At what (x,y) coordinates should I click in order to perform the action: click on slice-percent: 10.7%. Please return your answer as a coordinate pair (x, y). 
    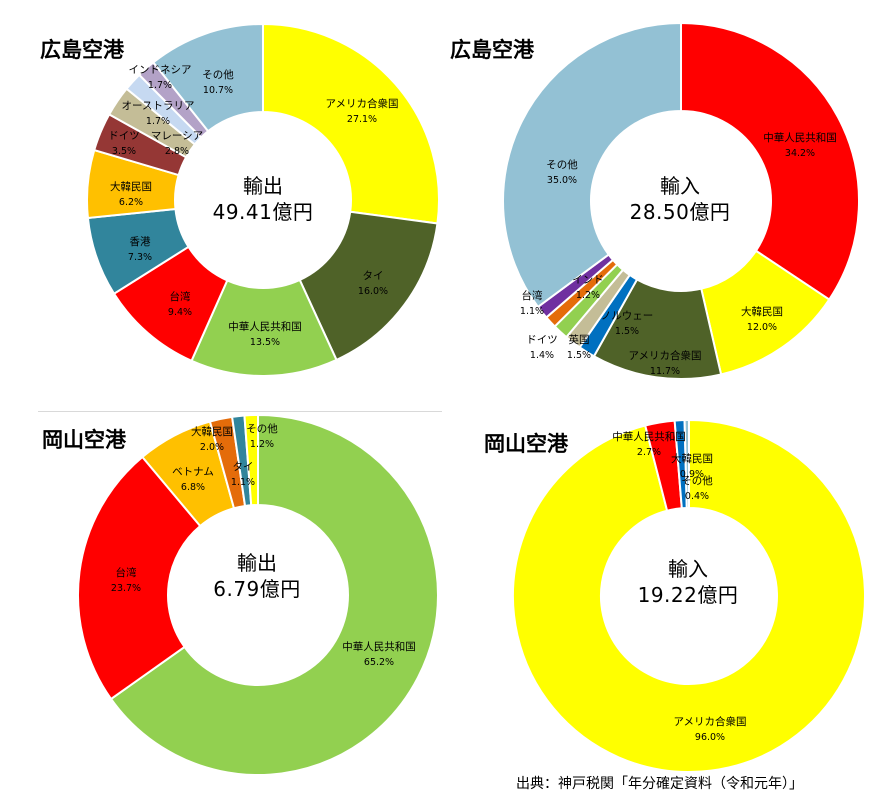
    Looking at the image, I should click on (218, 90).